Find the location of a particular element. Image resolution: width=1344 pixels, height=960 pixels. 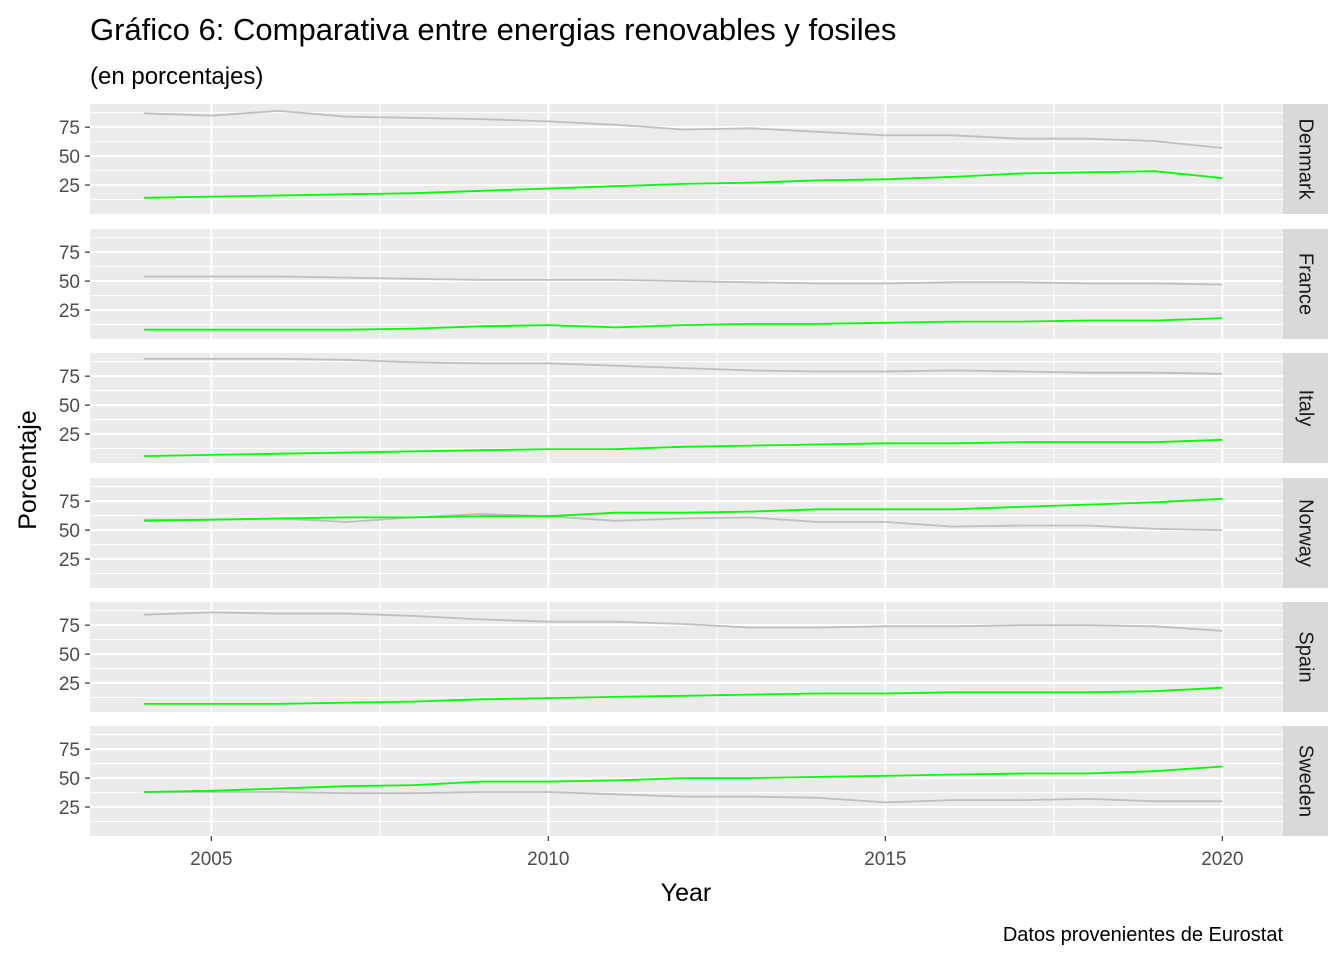

x-axis: 2005 2010 2015 2020 is located at coordinates (716, 853).